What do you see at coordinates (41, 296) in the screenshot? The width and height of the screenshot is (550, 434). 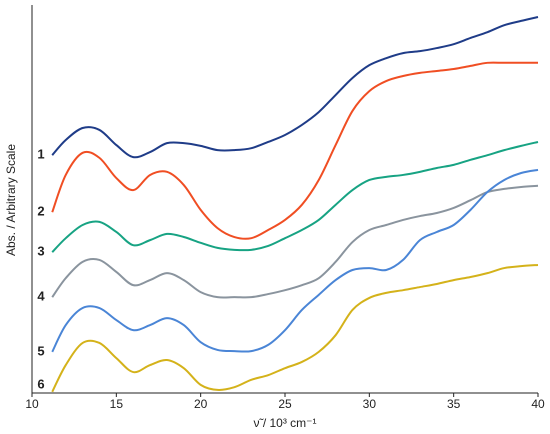 I see `curve-label: 4` at bounding box center [41, 296].